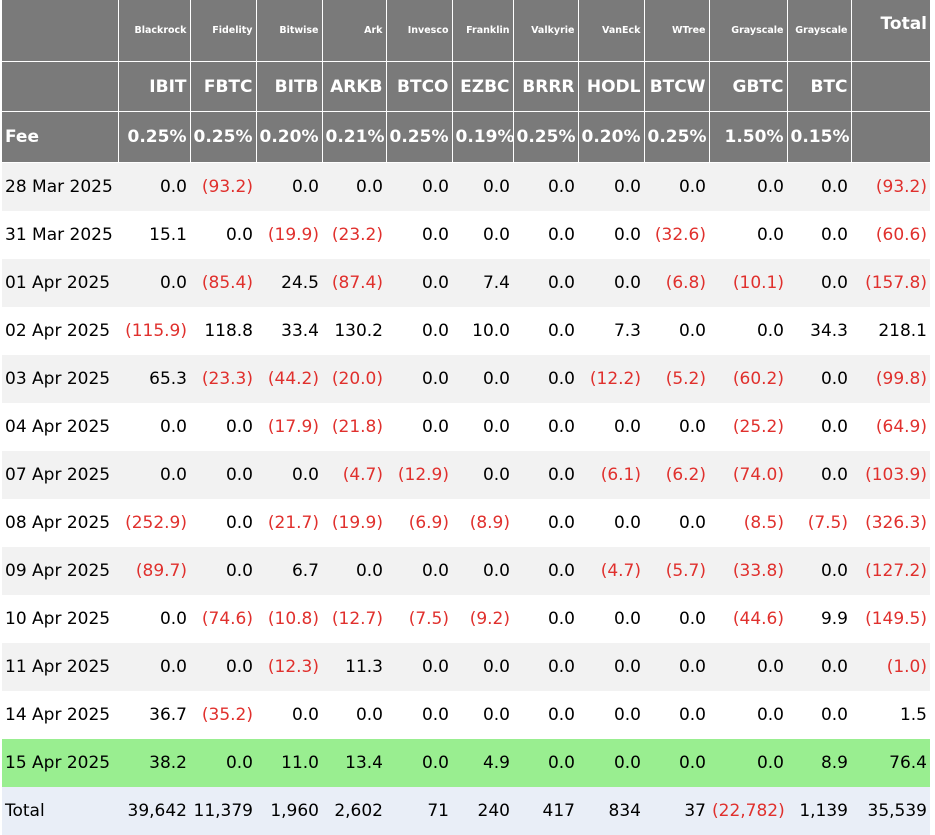 The height and width of the screenshot is (835, 935). What do you see at coordinates (890, 187) in the screenshot?
I see `row-total-cell: (93.2)` at bounding box center [890, 187].